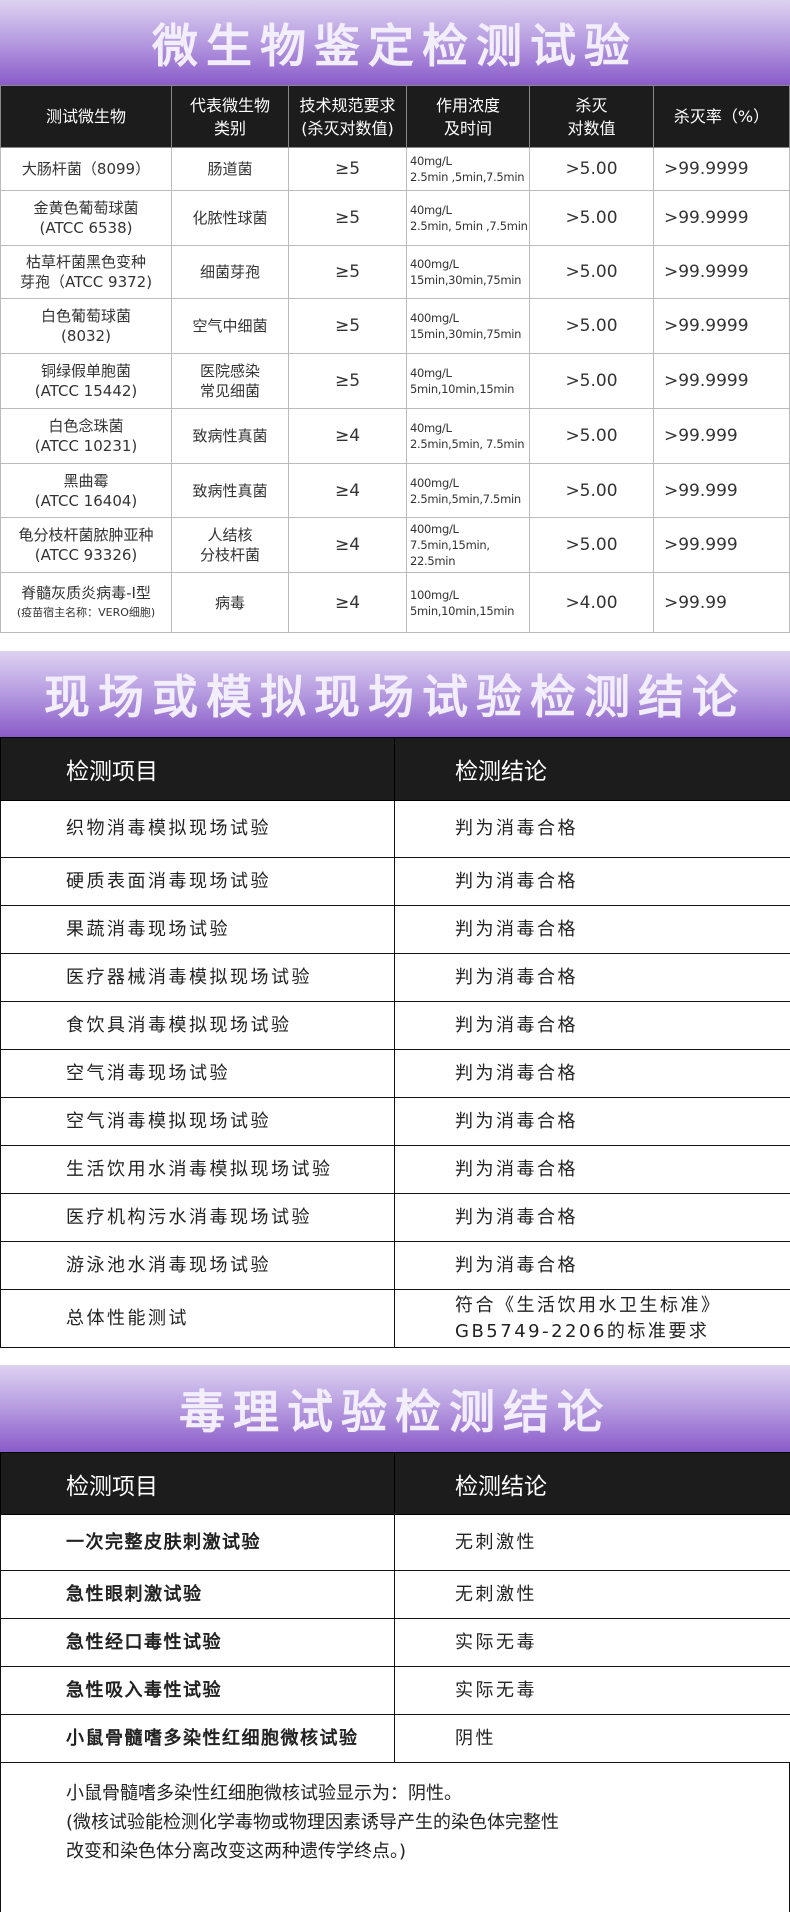 This screenshot has height=1912, width=790. I want to click on result-line: 阴性, so click(475, 1738).